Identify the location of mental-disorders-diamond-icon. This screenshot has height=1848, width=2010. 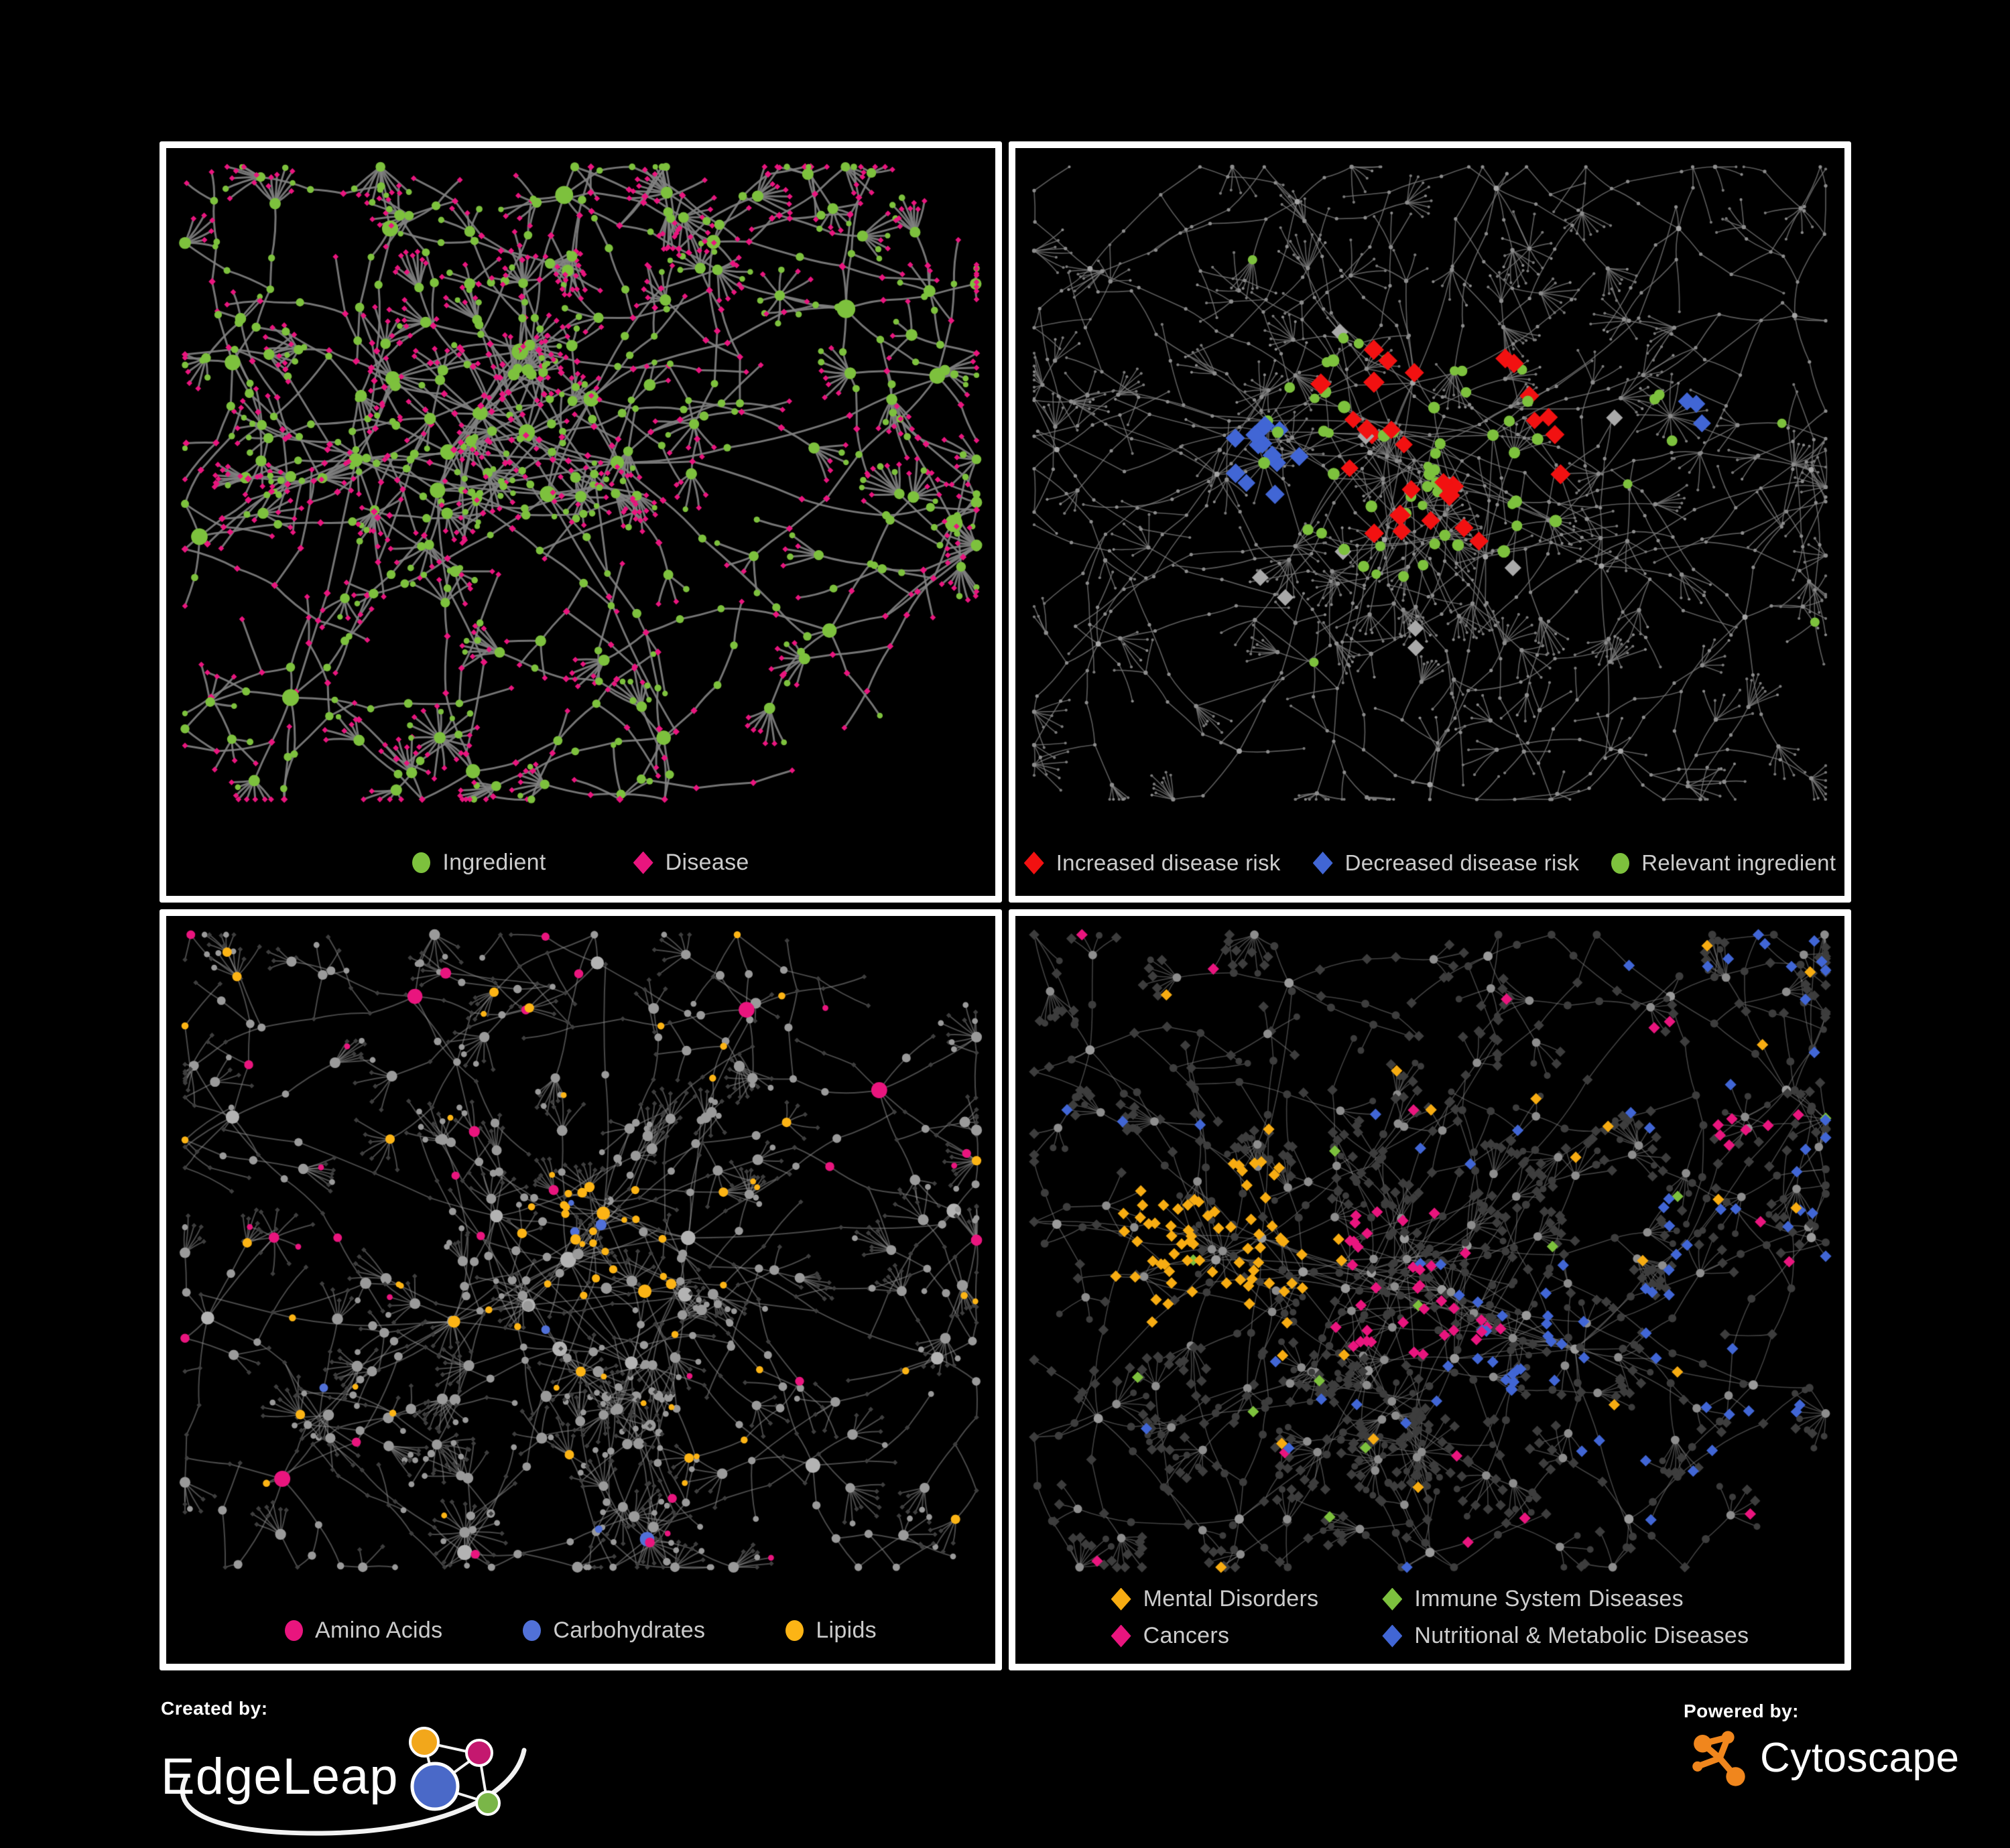
(1121, 1599).